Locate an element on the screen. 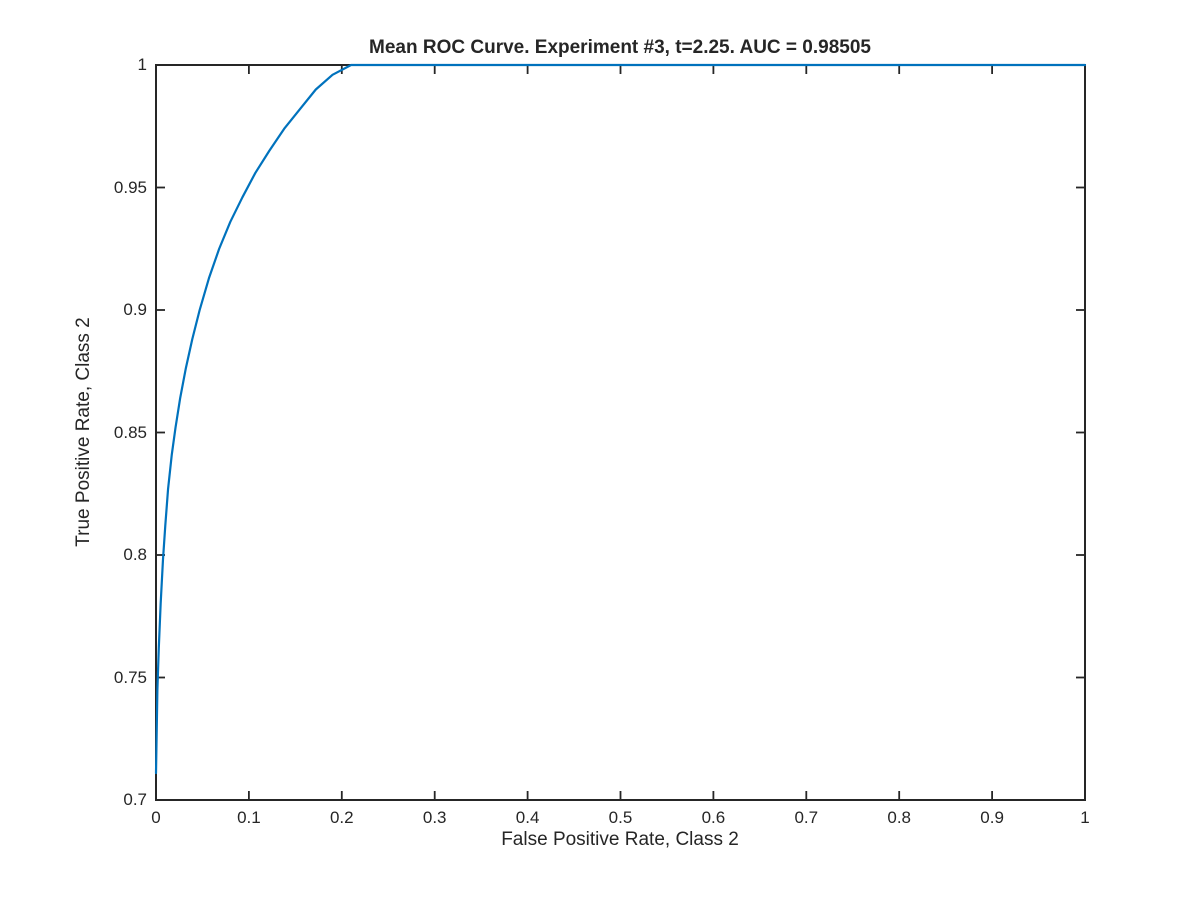 Image resolution: width=1200 pixels, height=900 pixels. x-tick-label: 0.4 is located at coordinates (527, 817).